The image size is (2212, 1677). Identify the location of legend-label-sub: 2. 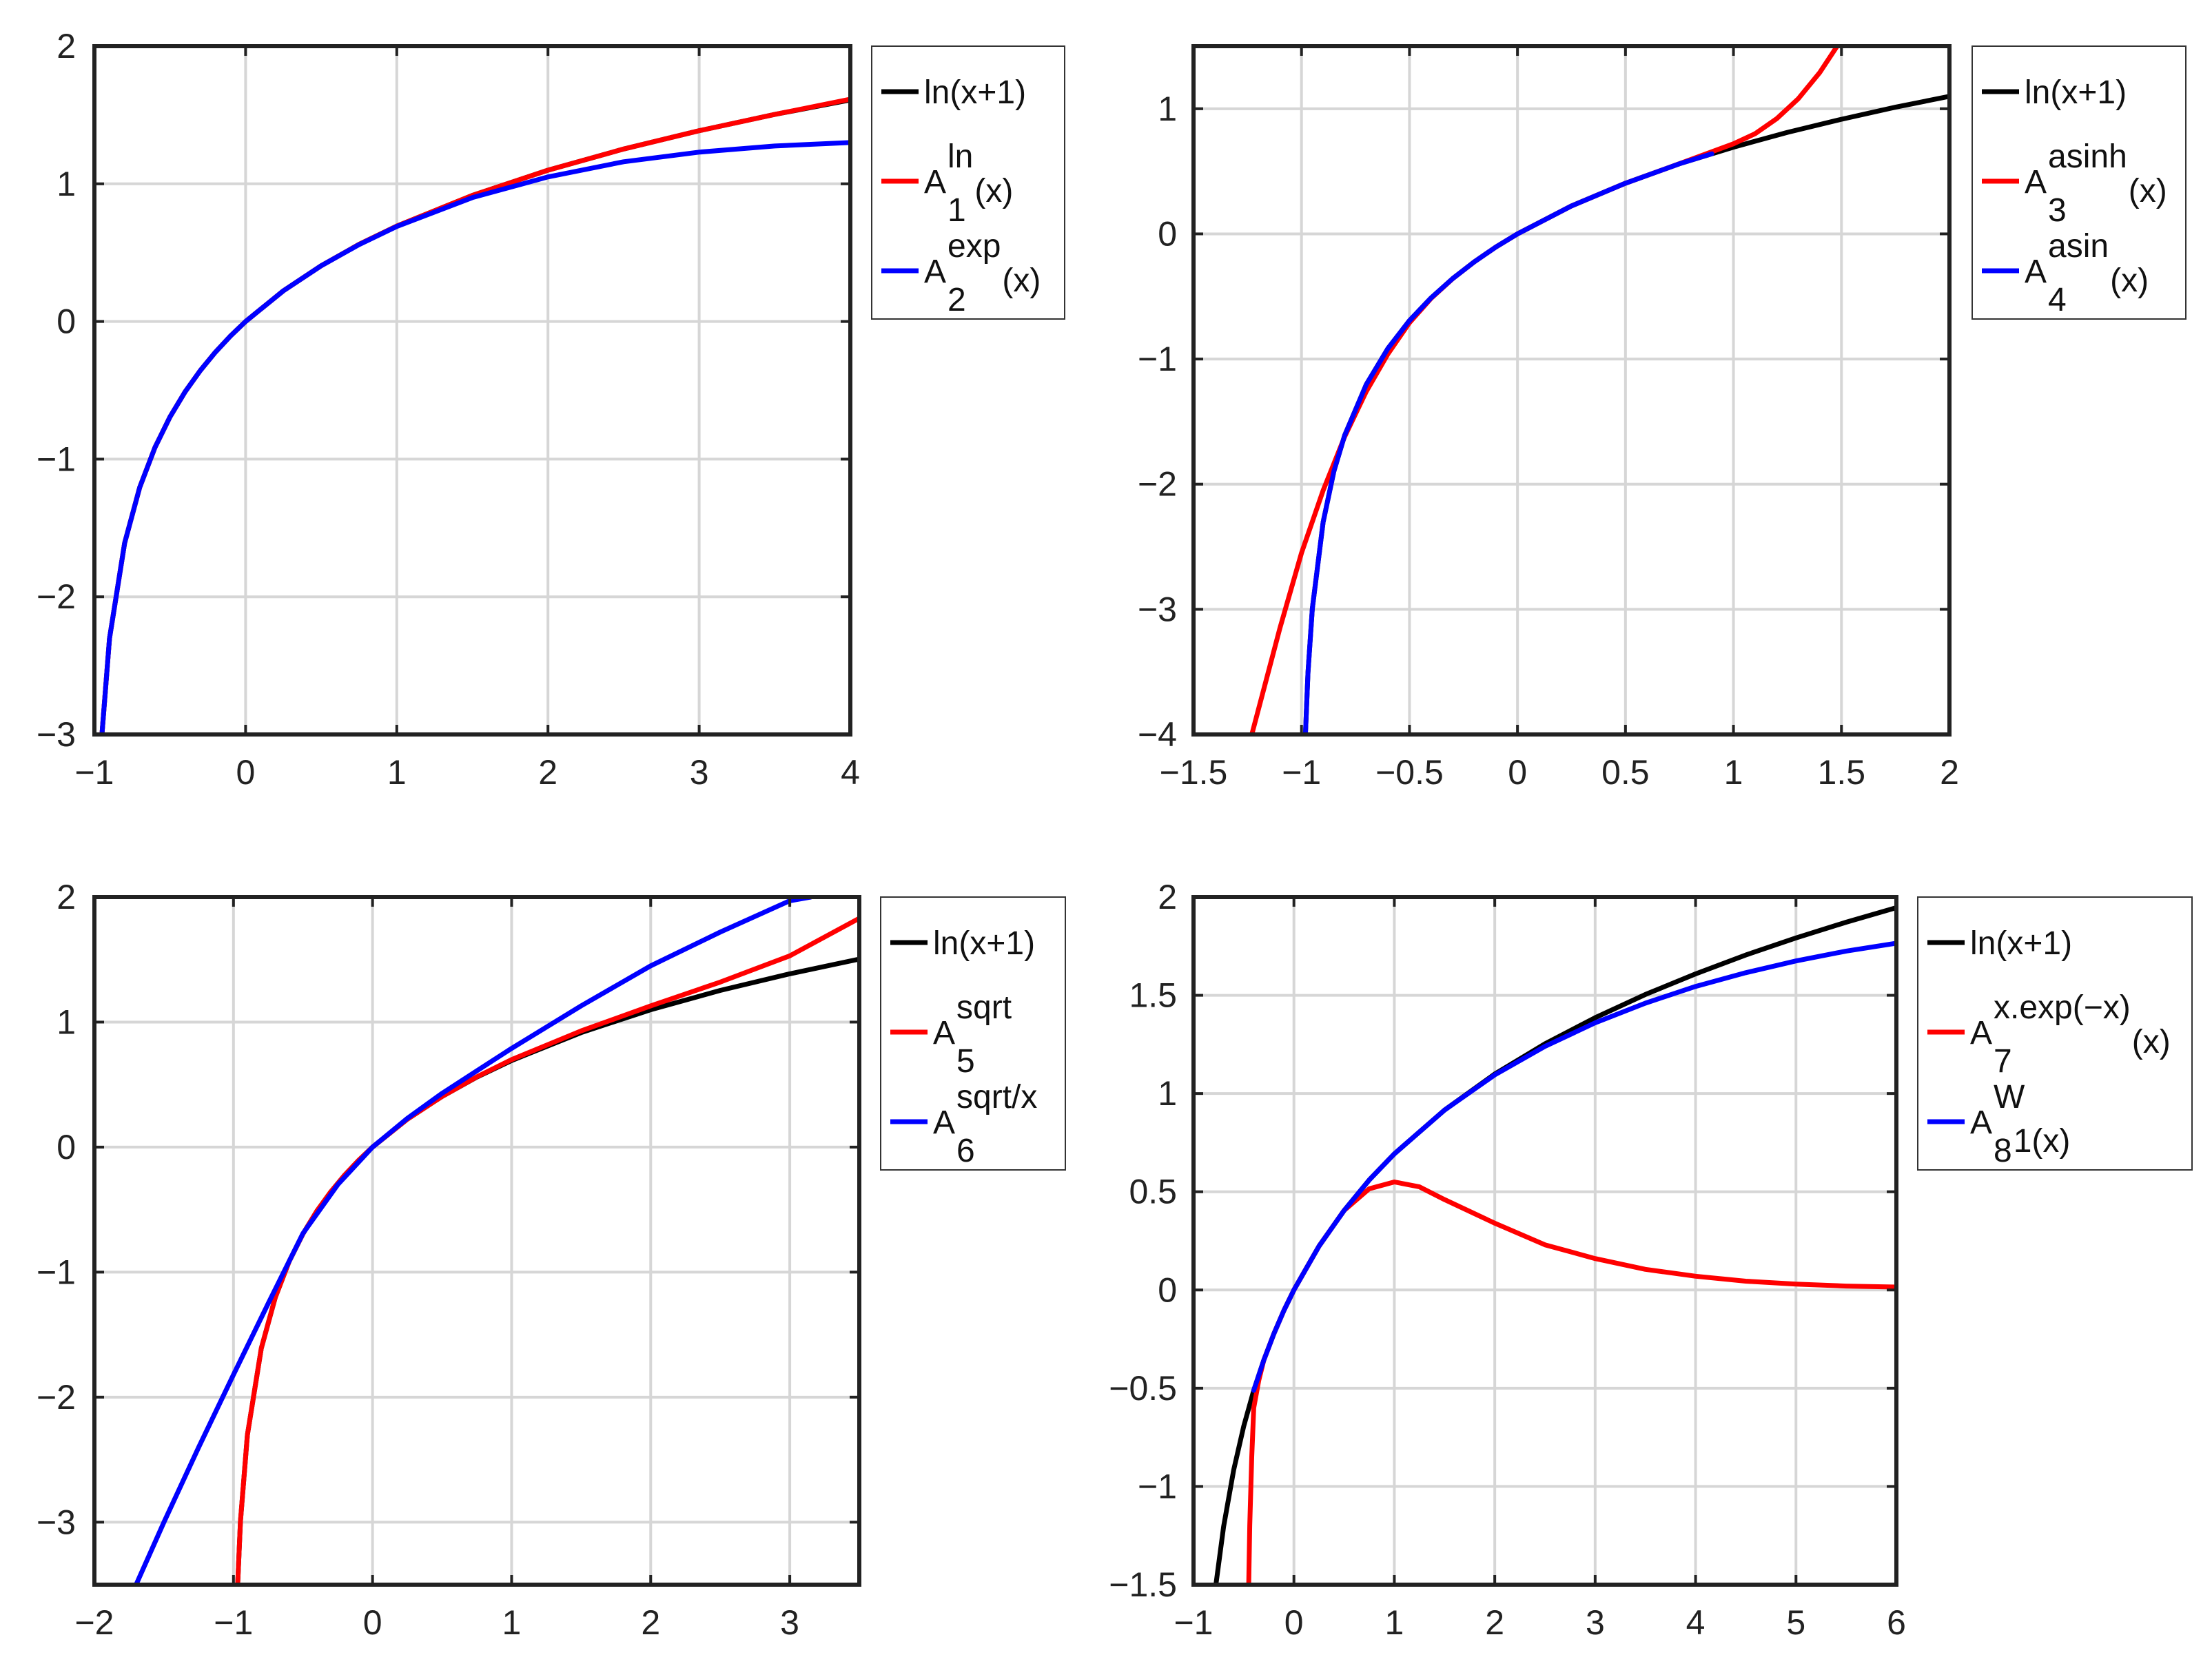
(957, 300).